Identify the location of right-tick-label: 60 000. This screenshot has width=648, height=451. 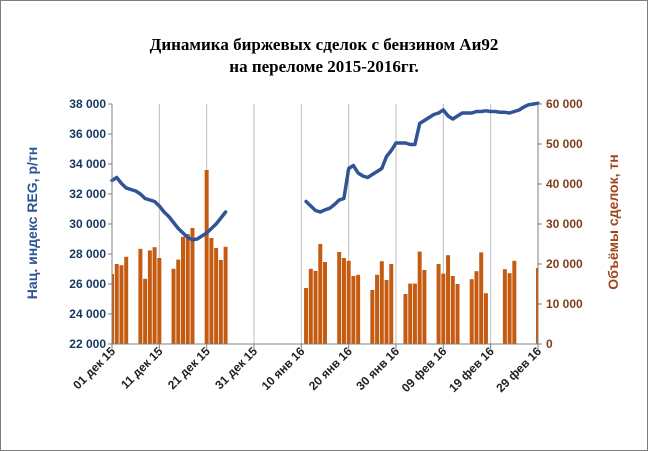
(564, 104).